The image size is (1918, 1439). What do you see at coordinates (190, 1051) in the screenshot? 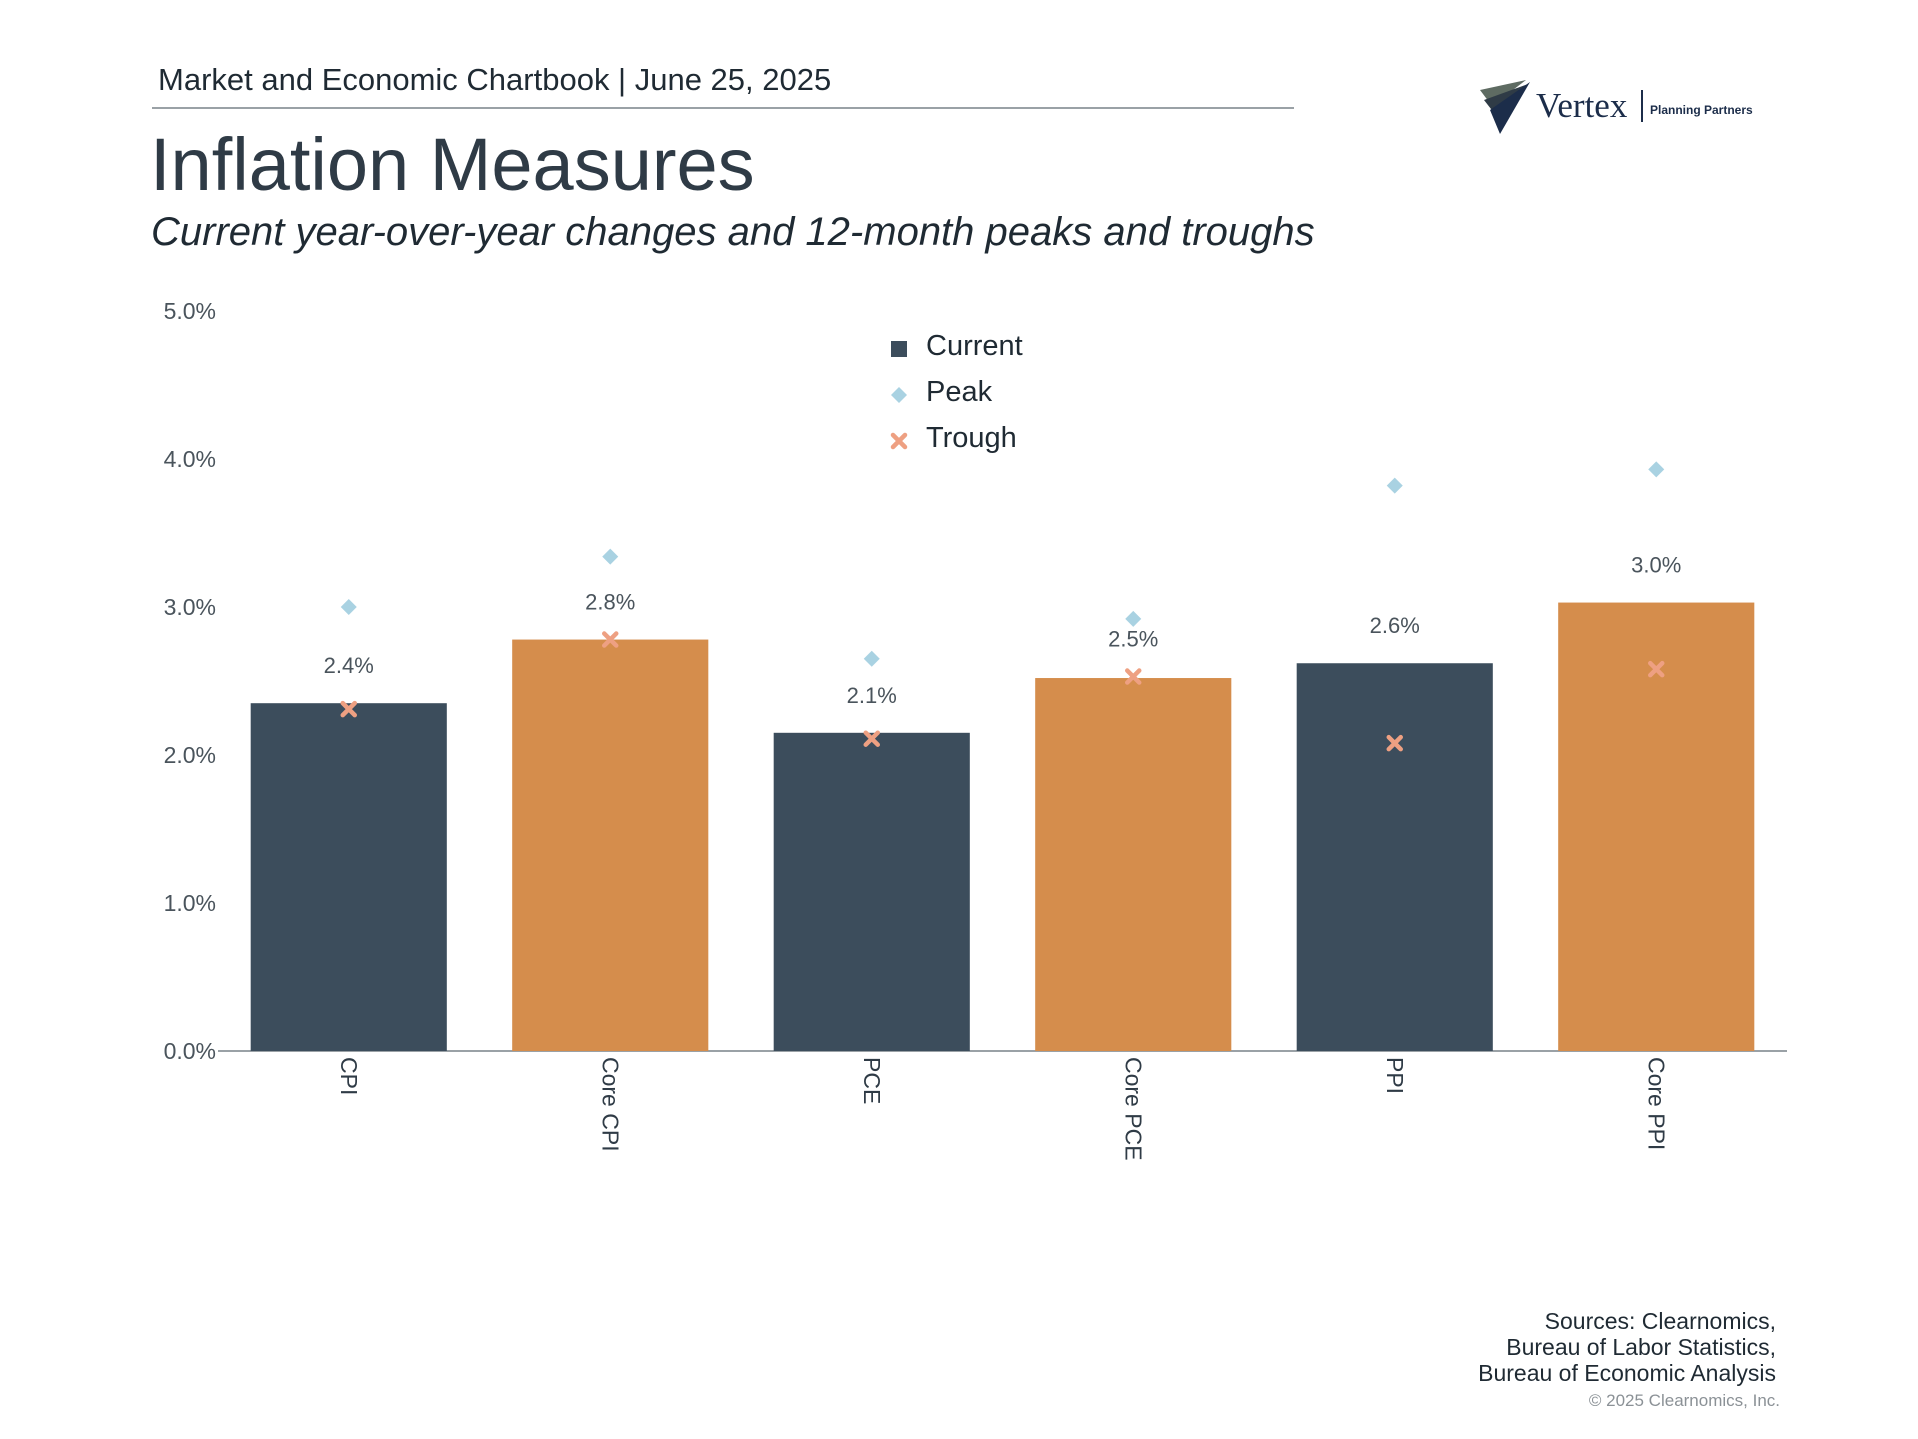
I see `y-tick-label: 0.0%` at bounding box center [190, 1051].